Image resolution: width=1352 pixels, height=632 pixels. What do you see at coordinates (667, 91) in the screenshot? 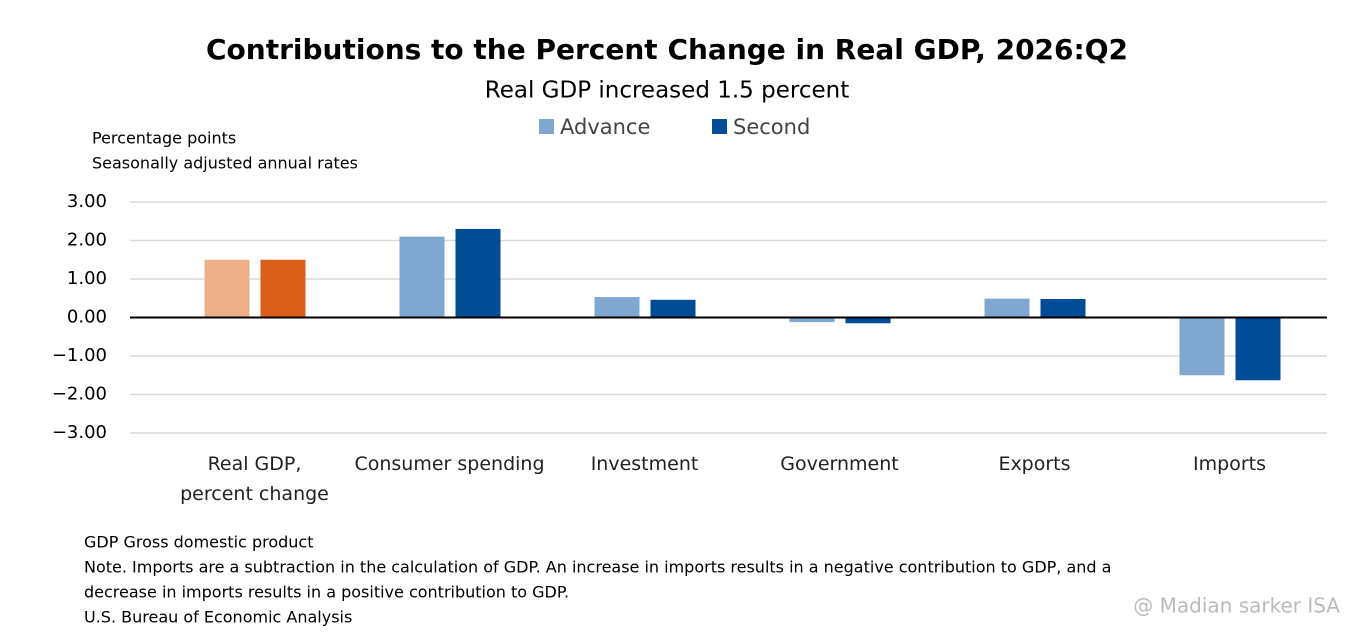
I see `chart-subtitle: Real GDP increased 1.5 percent` at bounding box center [667, 91].